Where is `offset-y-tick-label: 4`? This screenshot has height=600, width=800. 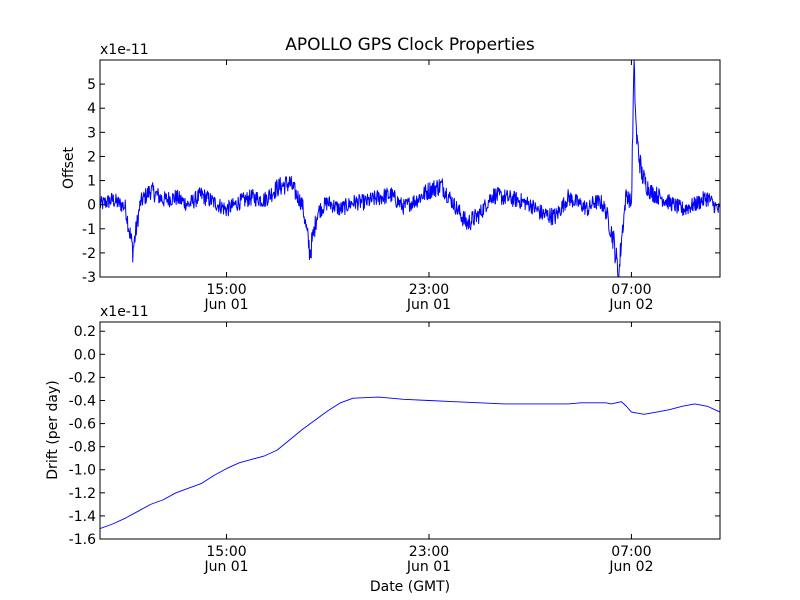 offset-y-tick-label: 4 is located at coordinates (91, 109).